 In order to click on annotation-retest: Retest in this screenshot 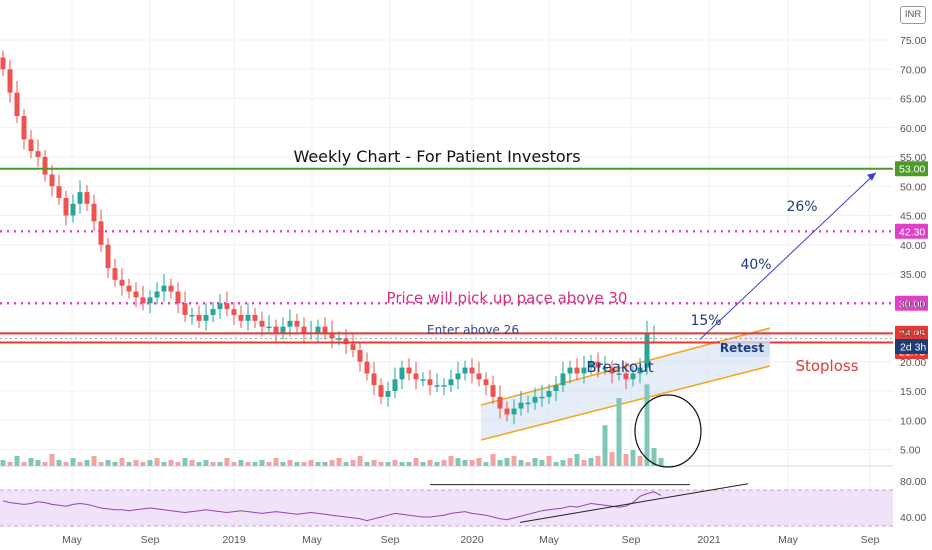, I will do `click(742, 348)`.